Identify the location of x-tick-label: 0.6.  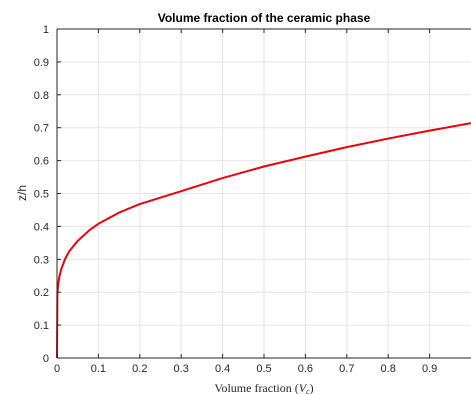
(305, 369).